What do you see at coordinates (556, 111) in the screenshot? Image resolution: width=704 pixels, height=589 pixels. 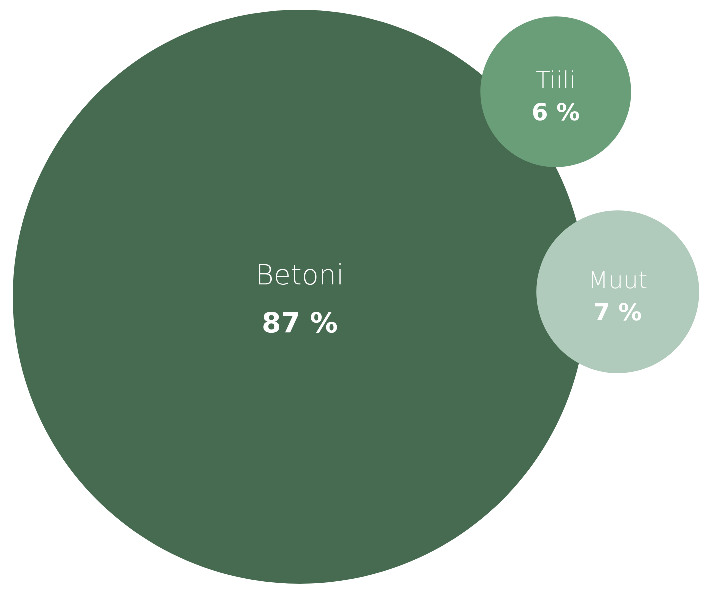 I see `data-label: 6 %` at bounding box center [556, 111].